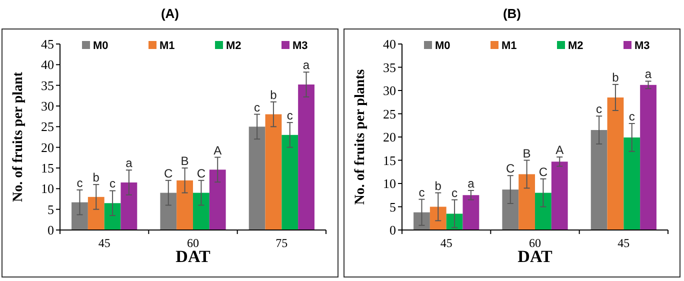  What do you see at coordinates (282, 243) in the screenshot?
I see `x-tick-label: 75` at bounding box center [282, 243].